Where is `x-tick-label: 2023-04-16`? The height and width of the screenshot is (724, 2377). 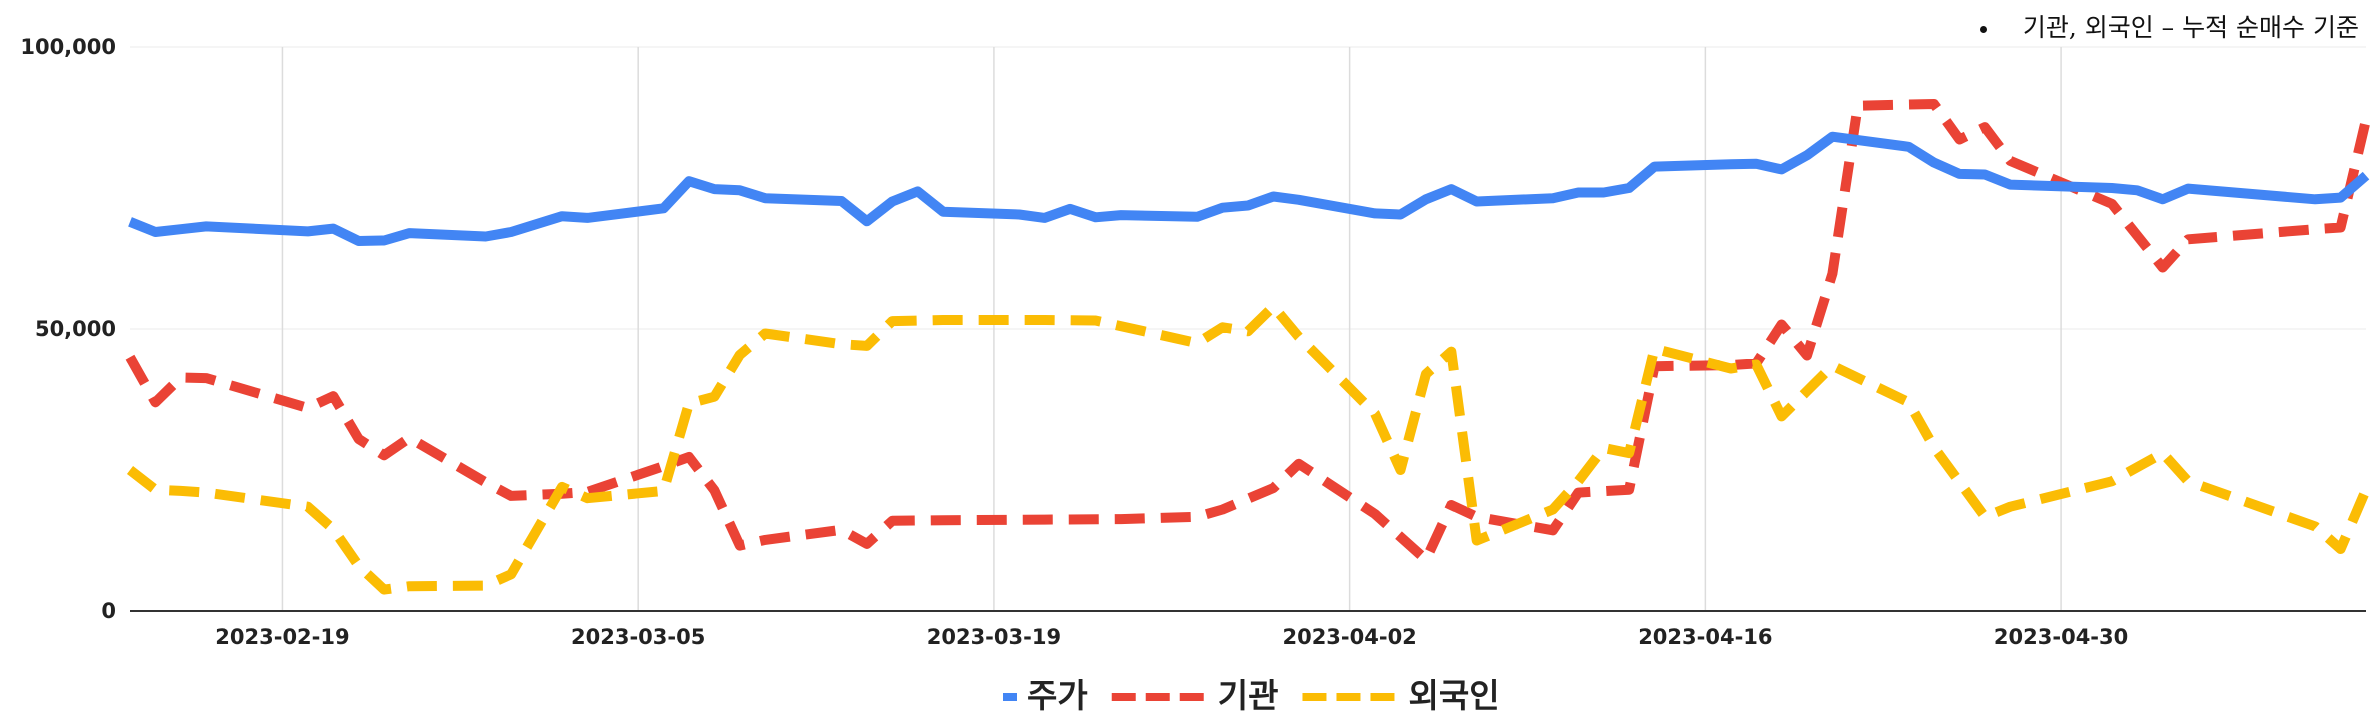 x-tick-label: 2023-04-16 is located at coordinates (1705, 637).